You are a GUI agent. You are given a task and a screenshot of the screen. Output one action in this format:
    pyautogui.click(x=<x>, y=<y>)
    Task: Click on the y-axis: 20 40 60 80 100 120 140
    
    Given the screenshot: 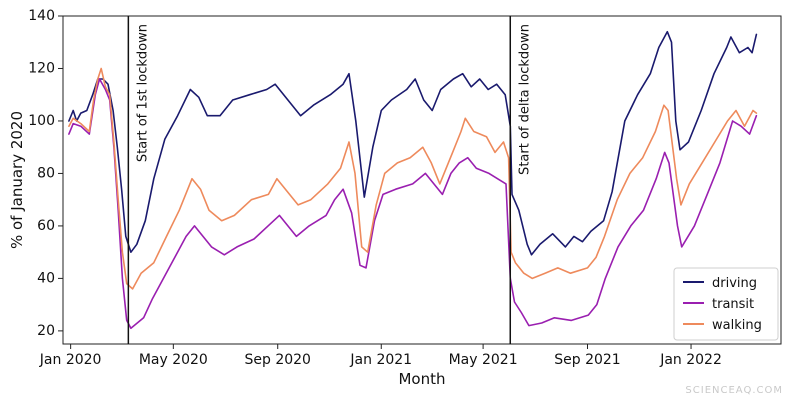 What is the action you would take?
    pyautogui.click(x=45, y=173)
    